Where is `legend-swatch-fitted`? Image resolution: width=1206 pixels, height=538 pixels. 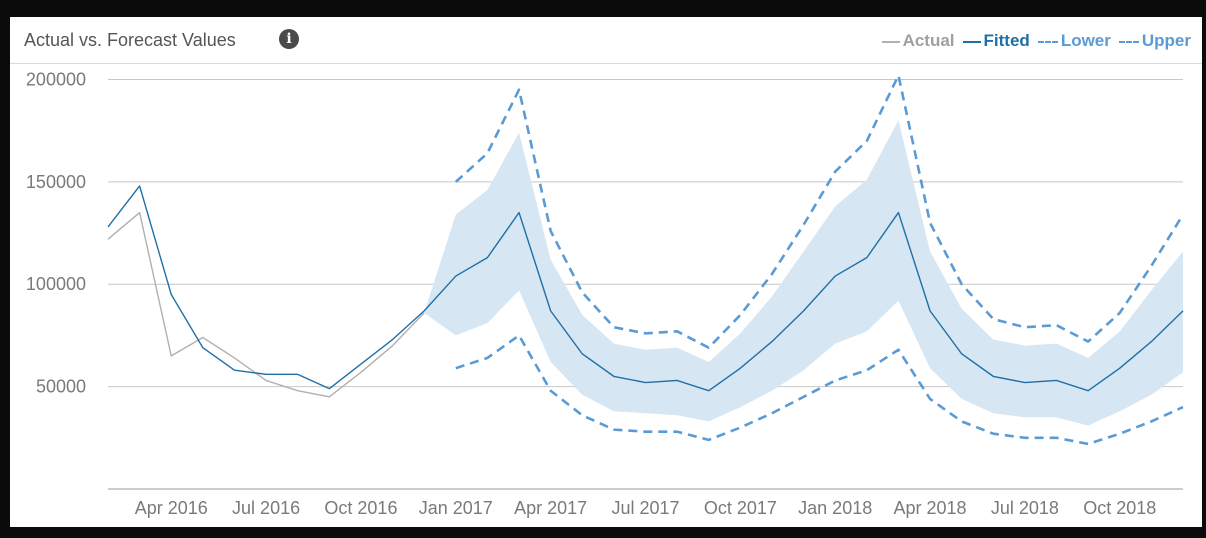
legend-swatch-fitted is located at coordinates (971, 41).